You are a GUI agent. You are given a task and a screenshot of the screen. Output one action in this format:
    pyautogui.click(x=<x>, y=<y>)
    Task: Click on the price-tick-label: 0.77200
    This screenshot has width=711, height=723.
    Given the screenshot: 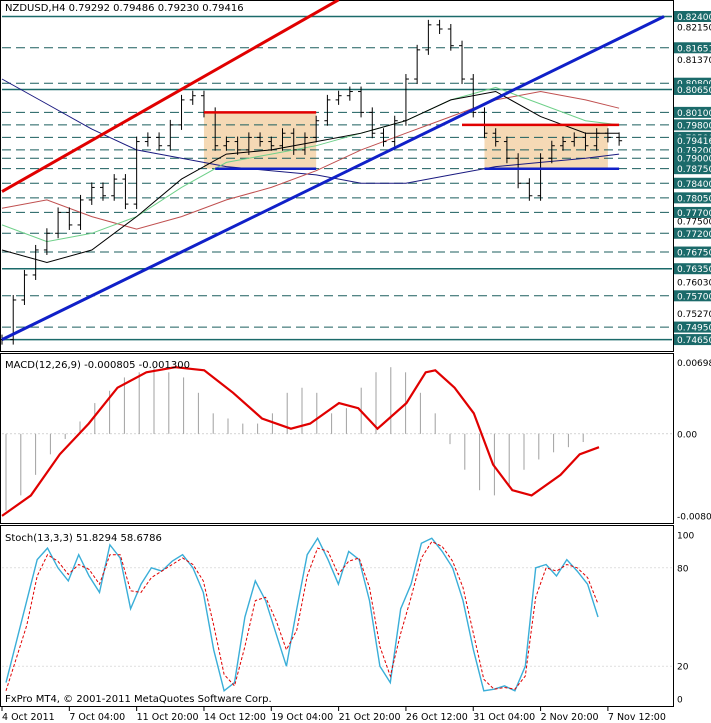 What is the action you would take?
    pyautogui.click(x=694, y=235)
    